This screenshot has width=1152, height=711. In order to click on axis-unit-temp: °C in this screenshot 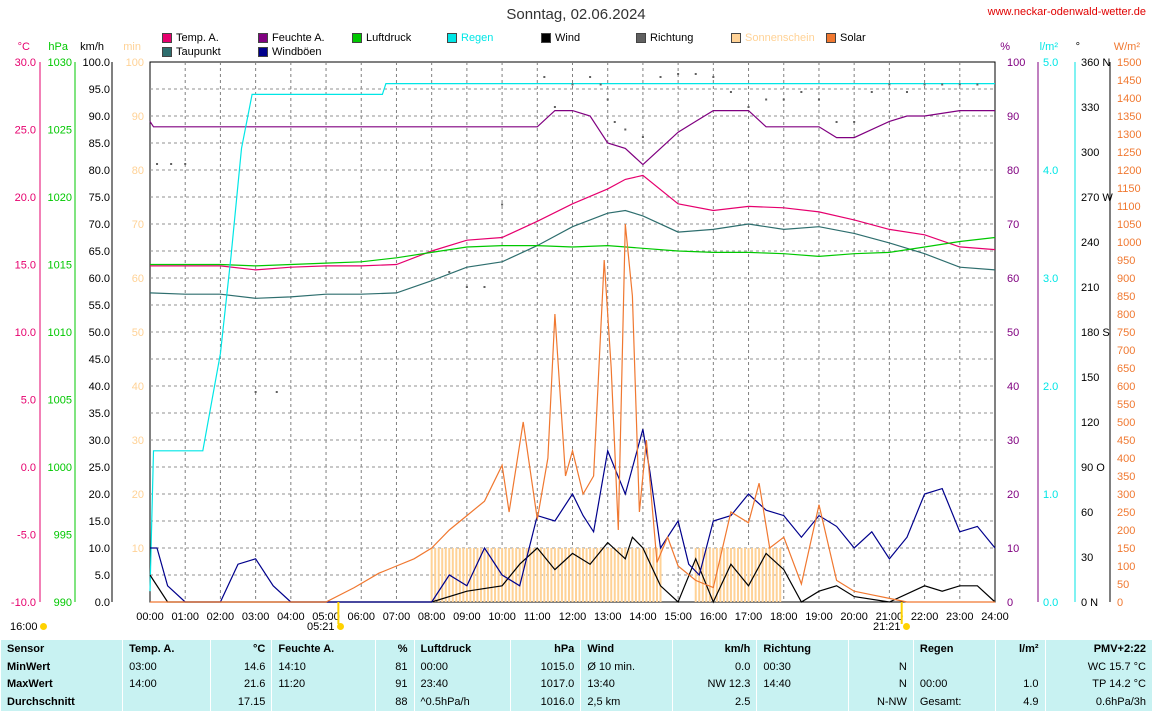, I will do `click(24, 47)`.